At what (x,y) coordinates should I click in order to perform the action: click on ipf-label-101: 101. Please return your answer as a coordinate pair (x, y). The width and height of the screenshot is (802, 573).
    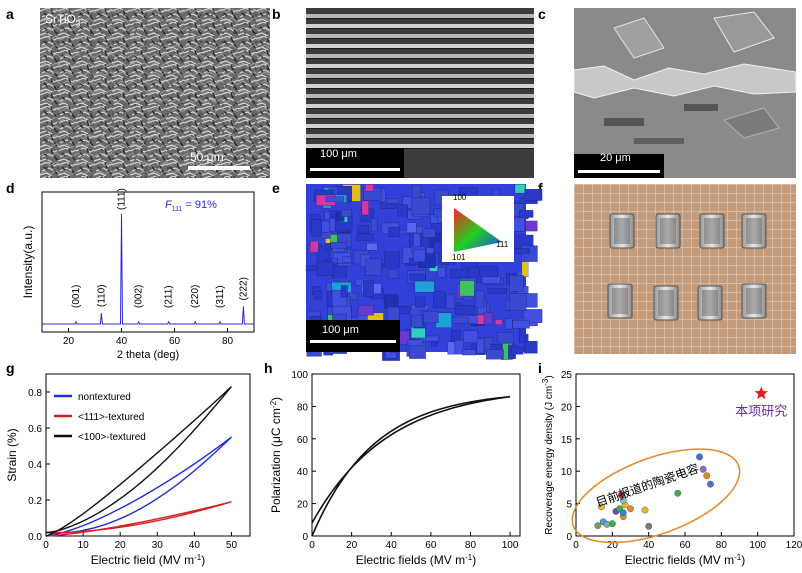
    Looking at the image, I should click on (459, 257).